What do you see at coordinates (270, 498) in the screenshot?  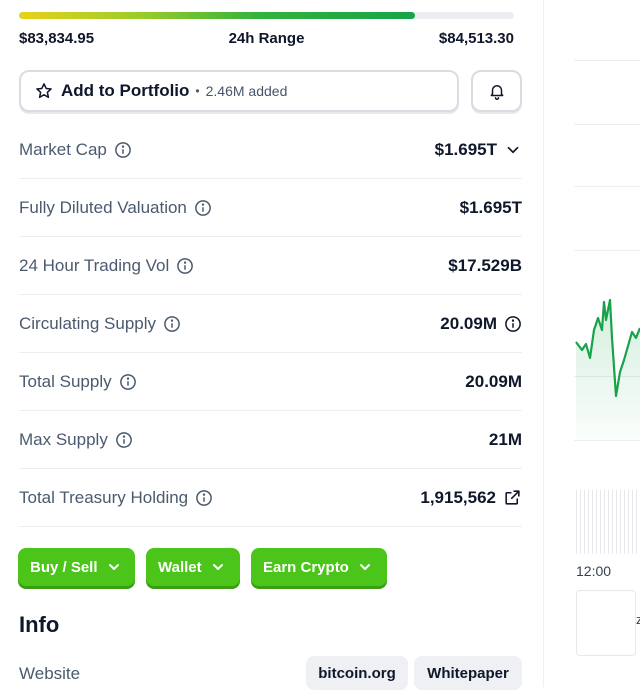 I see `stat-row-treasury-holding: Total Treasury Holding 1,915,562` at bounding box center [270, 498].